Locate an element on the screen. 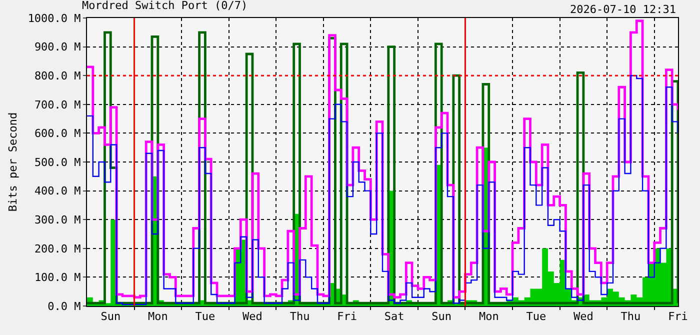  y-tick-label: 1000.0 M is located at coordinates (55, 18).